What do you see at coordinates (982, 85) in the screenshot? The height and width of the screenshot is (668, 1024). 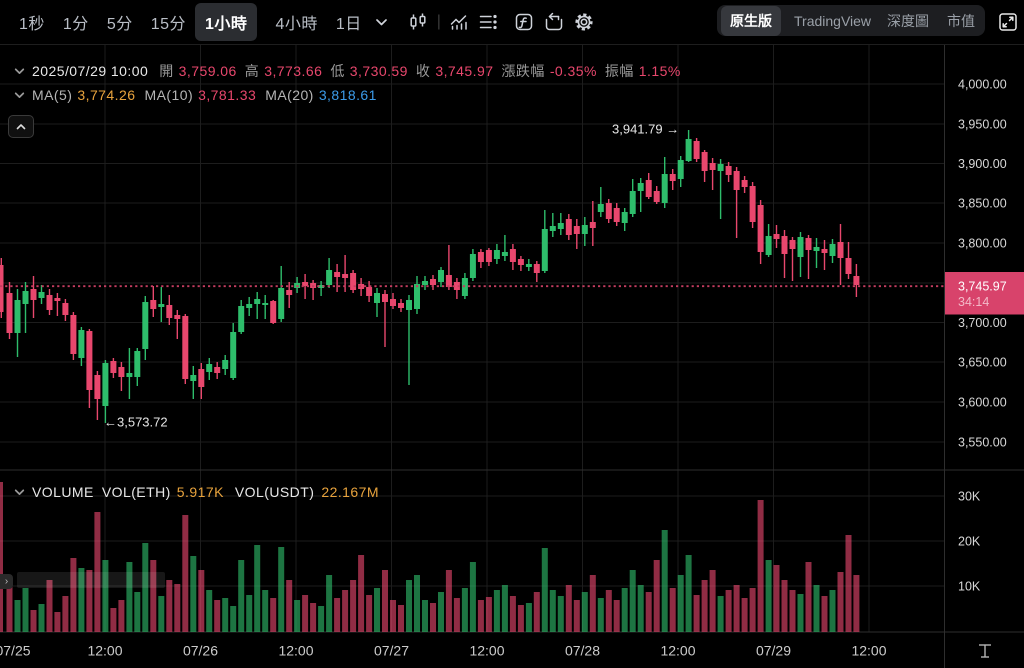 I see `svg-text: 4,000.00` at bounding box center [982, 85].